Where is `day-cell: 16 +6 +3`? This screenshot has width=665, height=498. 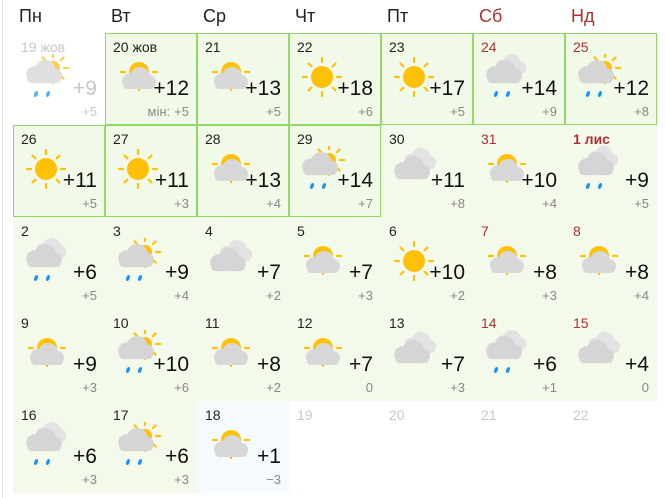
day-cell: 16 +6 +3 is located at coordinates (59, 447).